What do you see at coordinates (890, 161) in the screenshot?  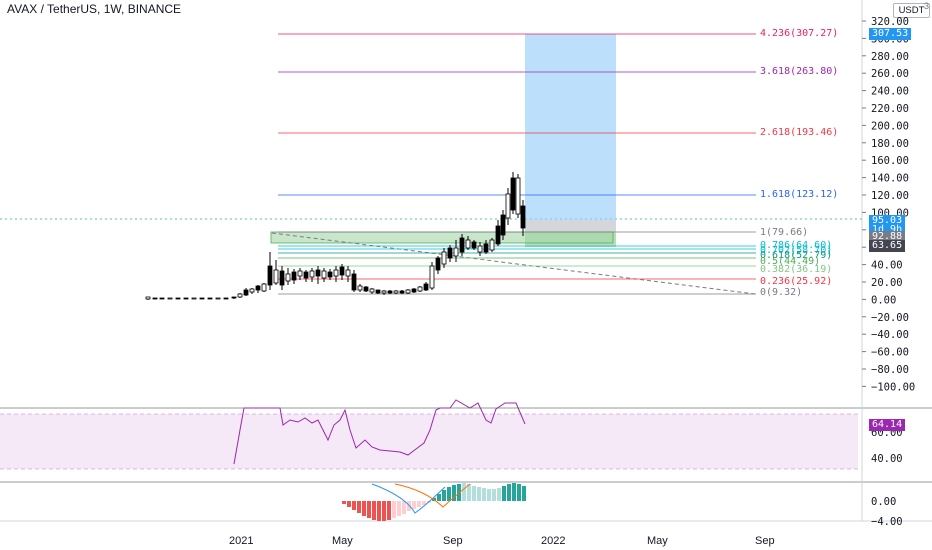 I see `price-tick-label: 160.00` at bounding box center [890, 161].